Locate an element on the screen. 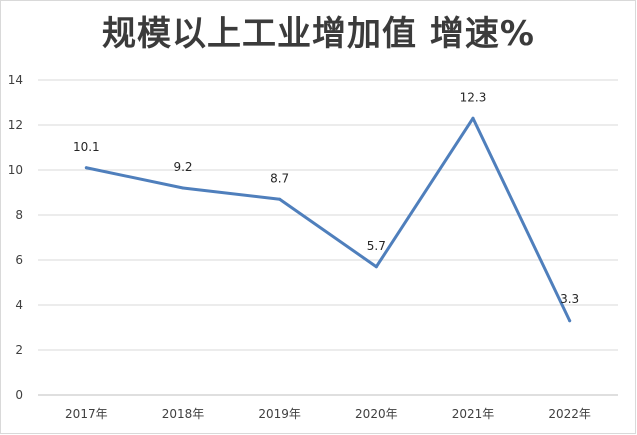 This screenshot has width=637, height=435. y-tick-label: 12 is located at coordinates (15, 125).